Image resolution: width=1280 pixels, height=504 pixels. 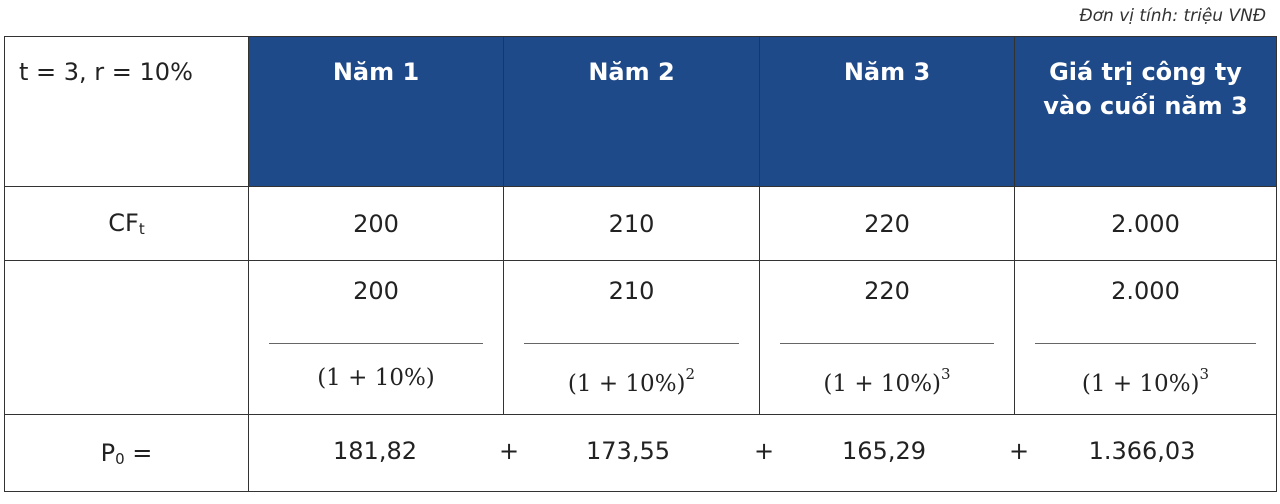 I want to click on fraction-cell: 2.000 (1 + 10%)3, so click(x=1145, y=337).